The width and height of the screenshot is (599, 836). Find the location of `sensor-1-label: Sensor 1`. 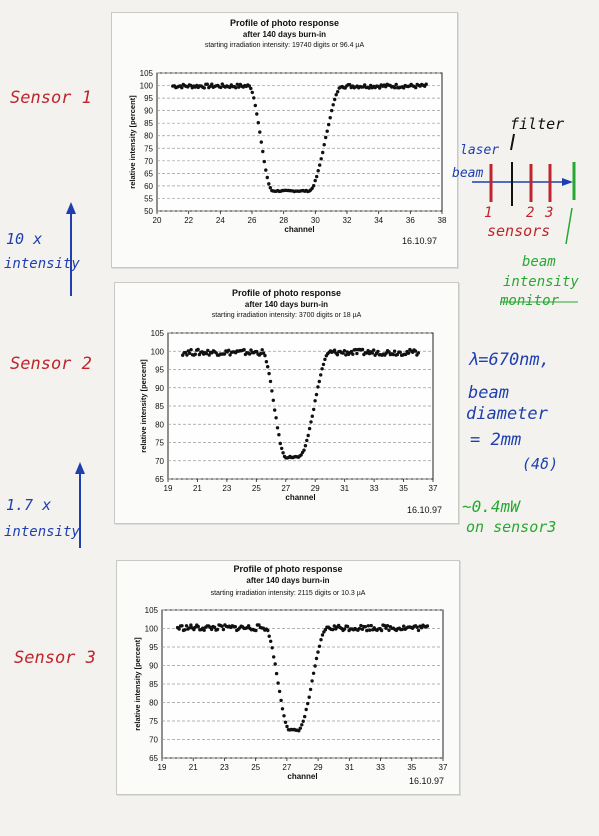

sensor-1-label: Sensor 1 is located at coordinates (51, 98).